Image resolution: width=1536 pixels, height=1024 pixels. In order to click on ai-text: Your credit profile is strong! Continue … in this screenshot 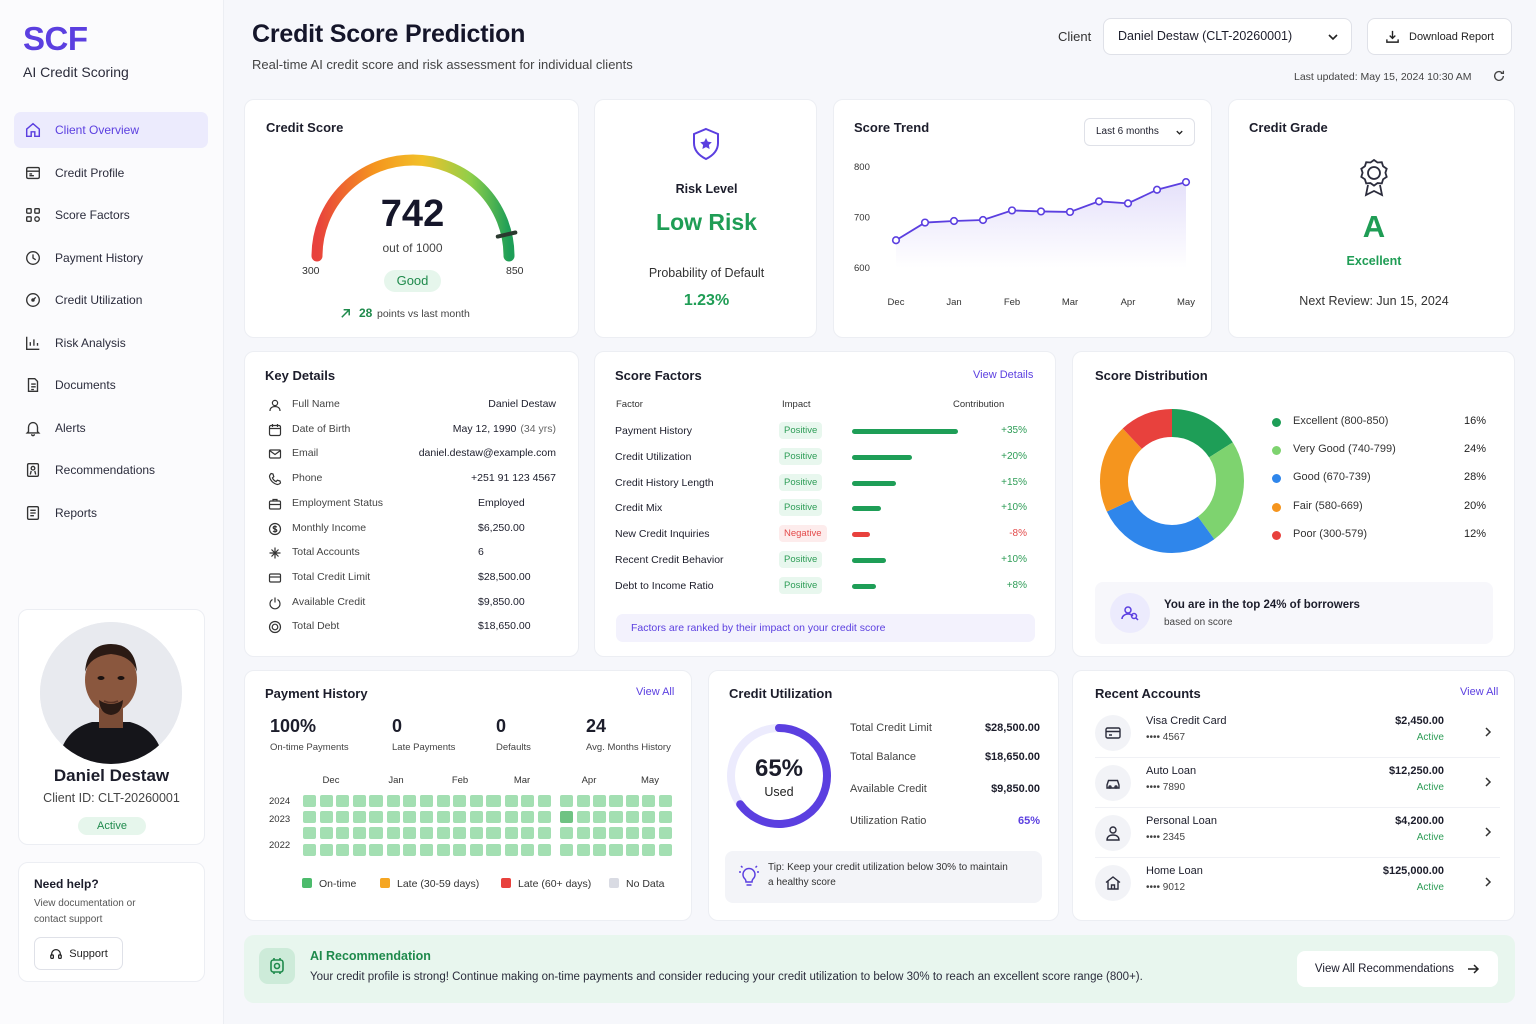, I will do `click(726, 977)`.